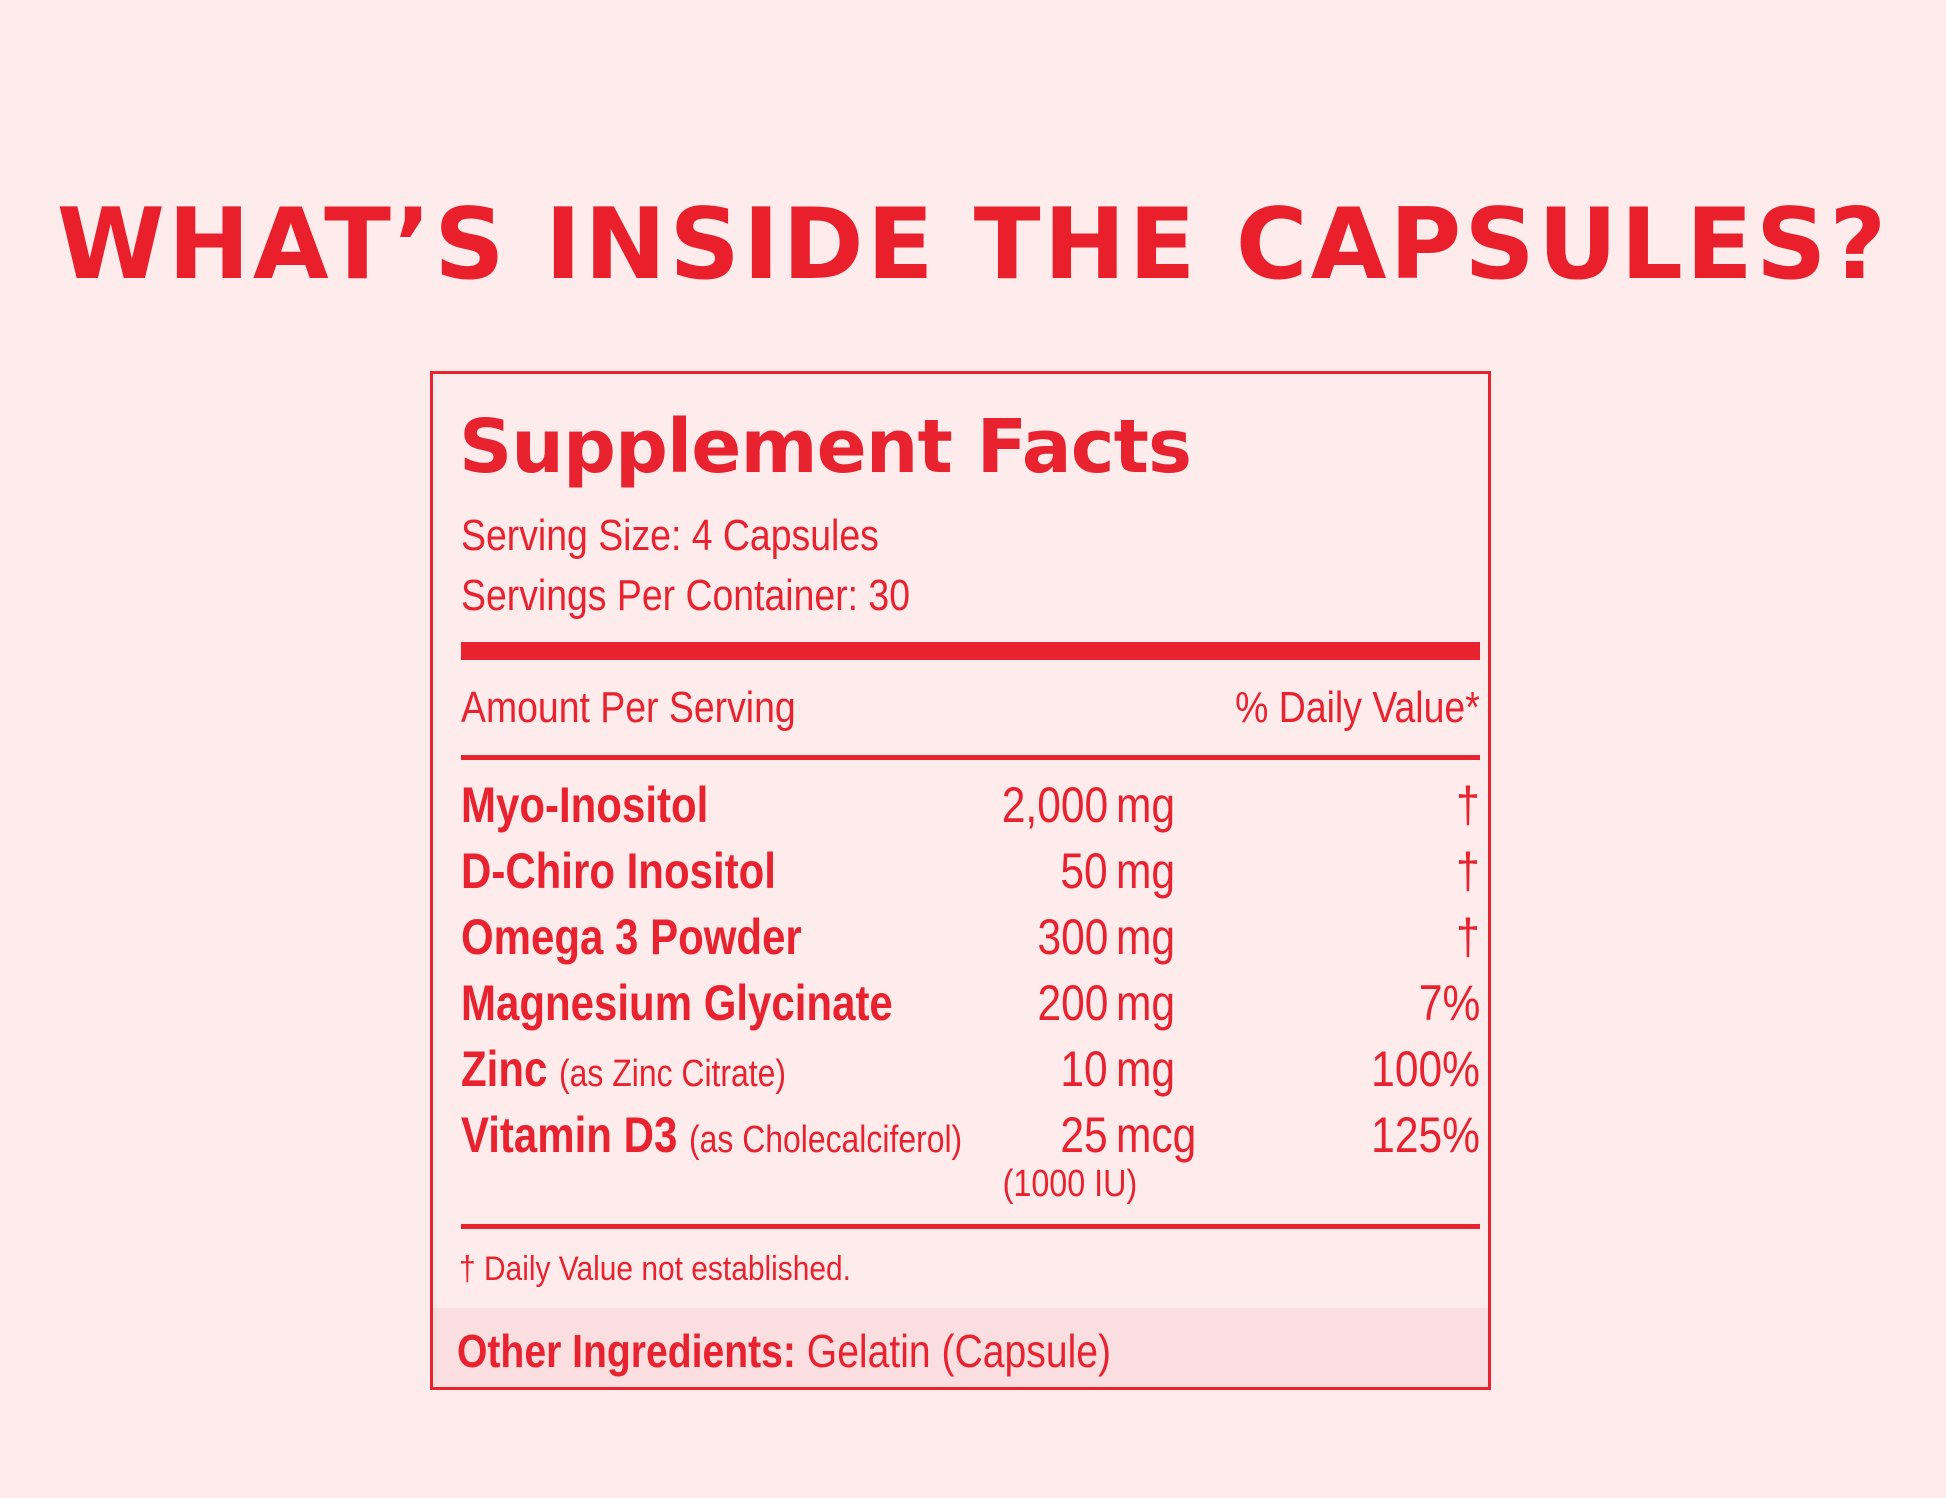 This screenshot has width=1946, height=1498. I want to click on thick-divider, so click(970, 651).